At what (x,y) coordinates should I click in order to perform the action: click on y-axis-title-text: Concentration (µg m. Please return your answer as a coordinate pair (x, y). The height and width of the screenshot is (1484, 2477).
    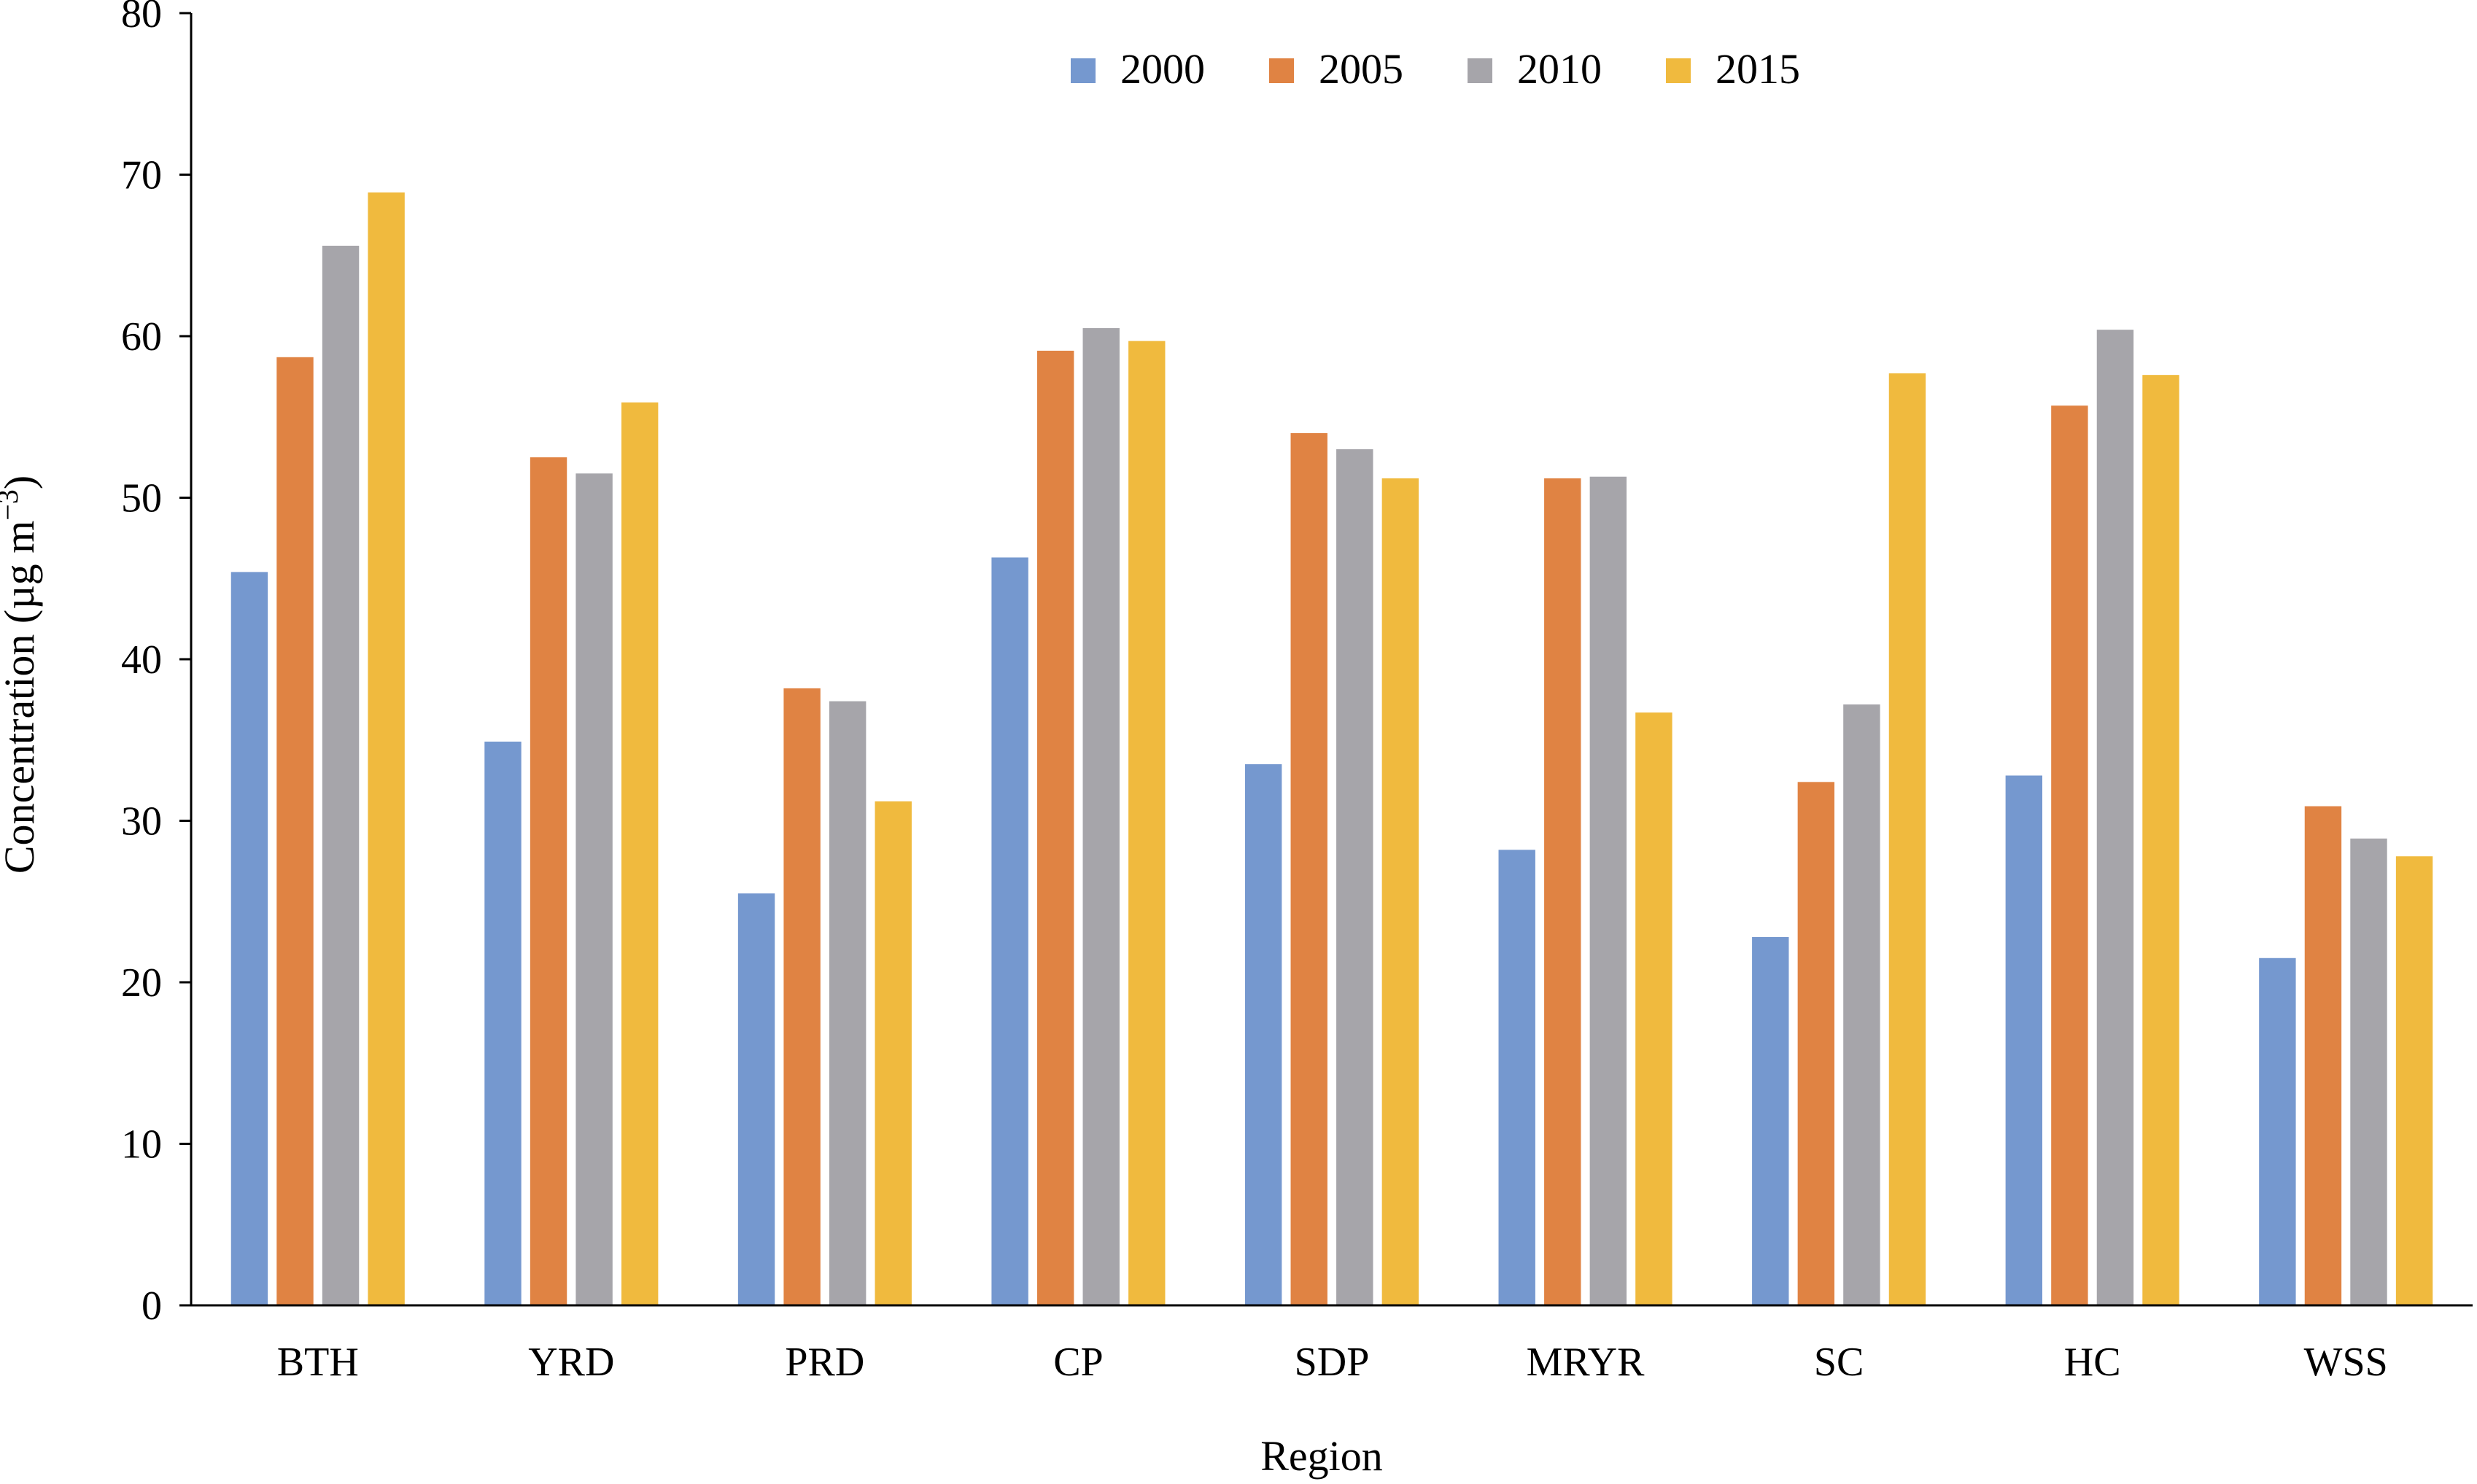
    Looking at the image, I should click on (21, 697).